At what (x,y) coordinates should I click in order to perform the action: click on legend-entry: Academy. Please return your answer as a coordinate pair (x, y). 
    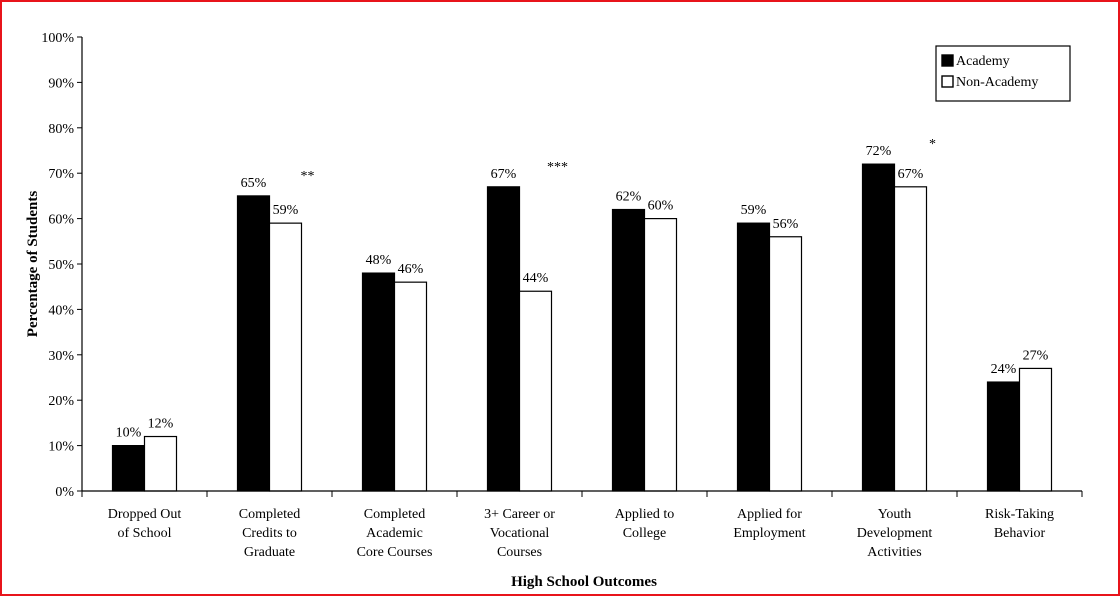
    Looking at the image, I should click on (983, 61).